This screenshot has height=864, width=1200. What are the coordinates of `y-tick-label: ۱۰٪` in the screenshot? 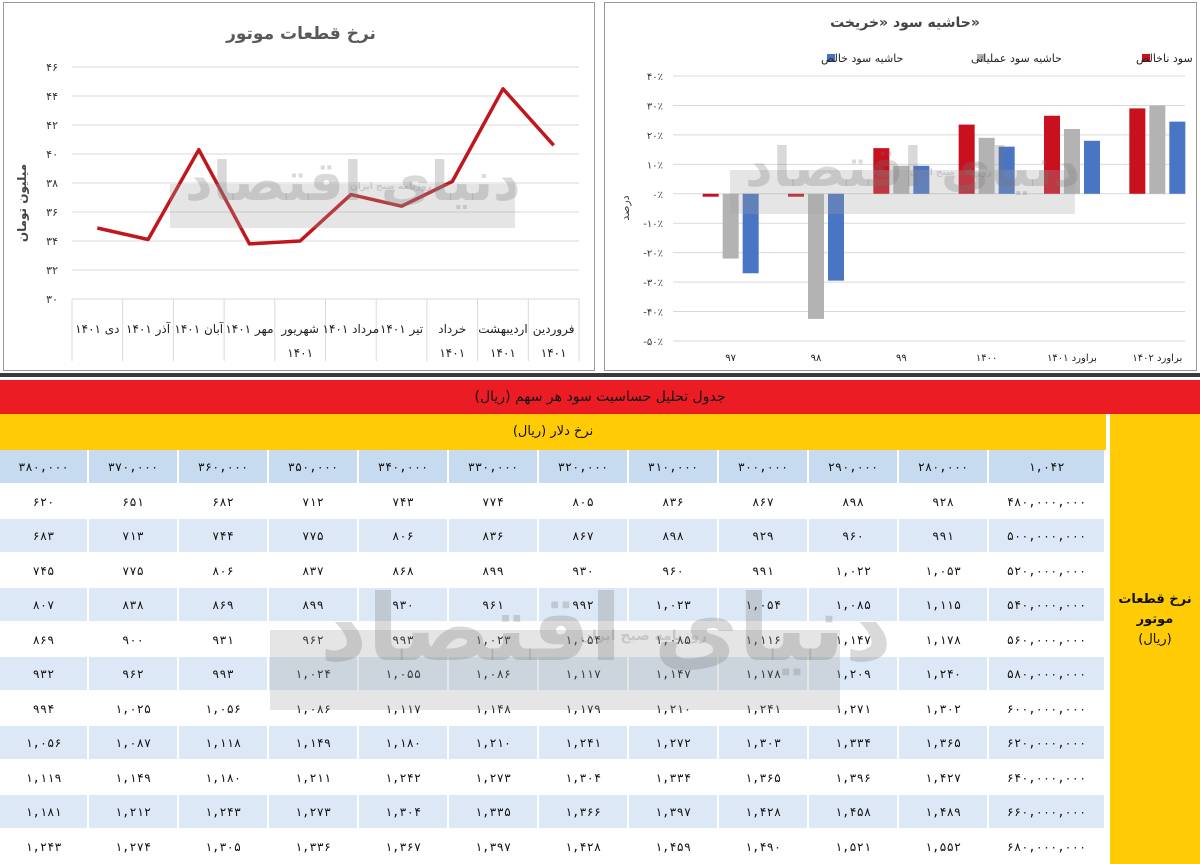 It's located at (655, 165).